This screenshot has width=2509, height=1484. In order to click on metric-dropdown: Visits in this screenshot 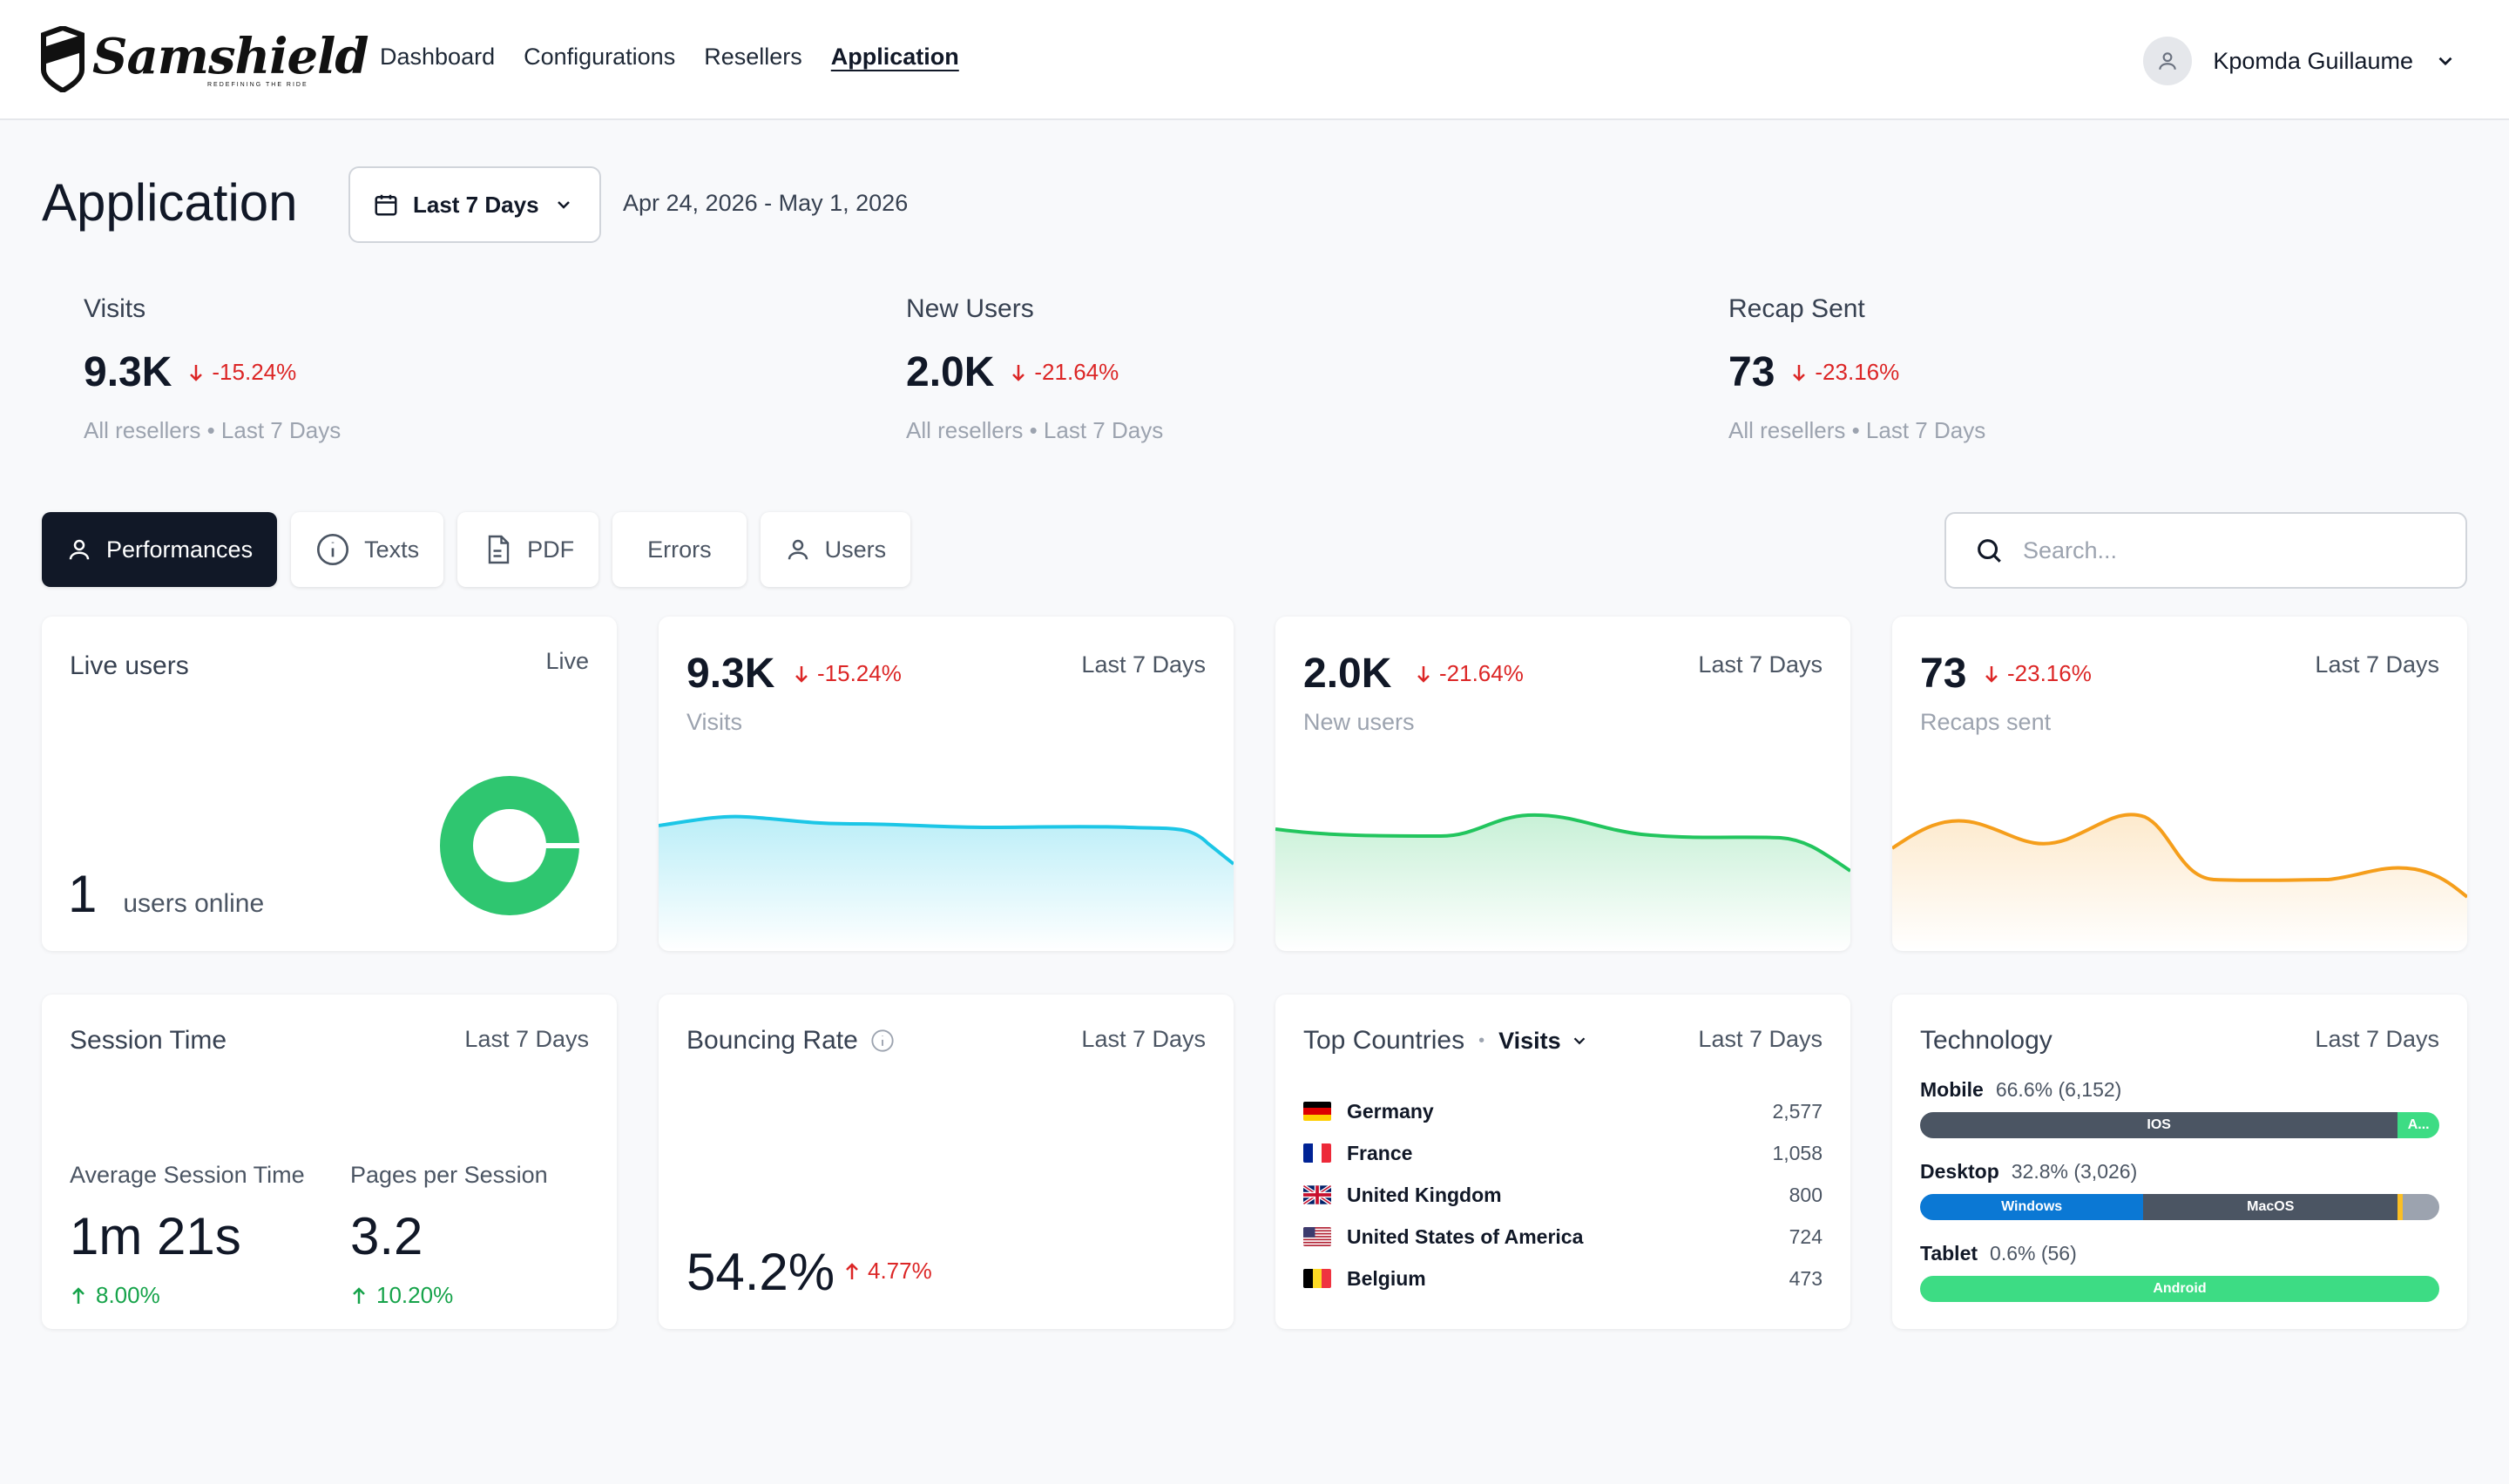, I will do `click(1543, 1041)`.